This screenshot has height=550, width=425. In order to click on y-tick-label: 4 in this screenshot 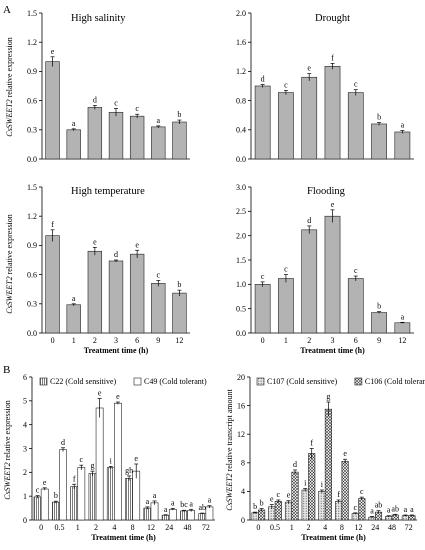, I will do `click(25, 424)`.